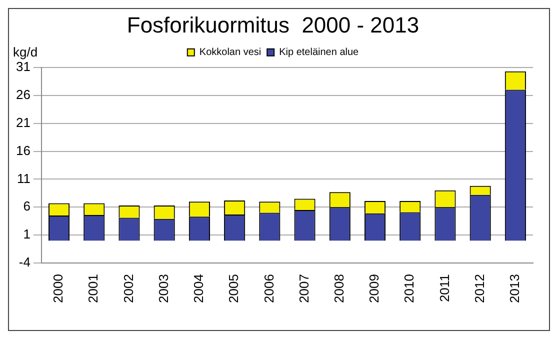 The height and width of the screenshot is (339, 558). What do you see at coordinates (234, 288) in the screenshot?
I see `x-tick-label: 2005` at bounding box center [234, 288].